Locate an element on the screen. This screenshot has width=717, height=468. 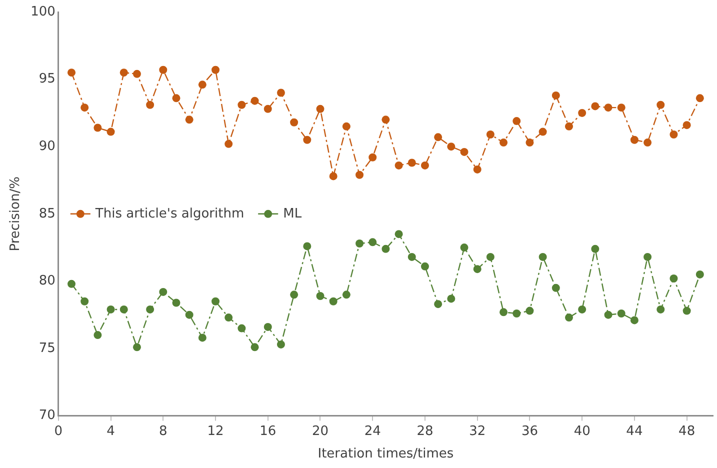
legend-label: This article's algorithm is located at coordinates (169, 214).